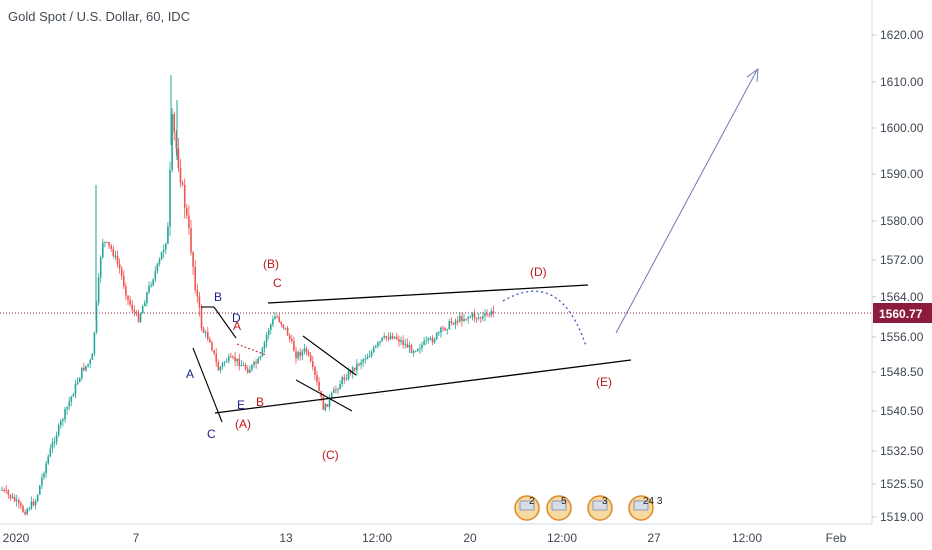 The image size is (932, 550). What do you see at coordinates (902, 337) in the screenshot?
I see `price-tick-label: 1556.00` at bounding box center [902, 337].